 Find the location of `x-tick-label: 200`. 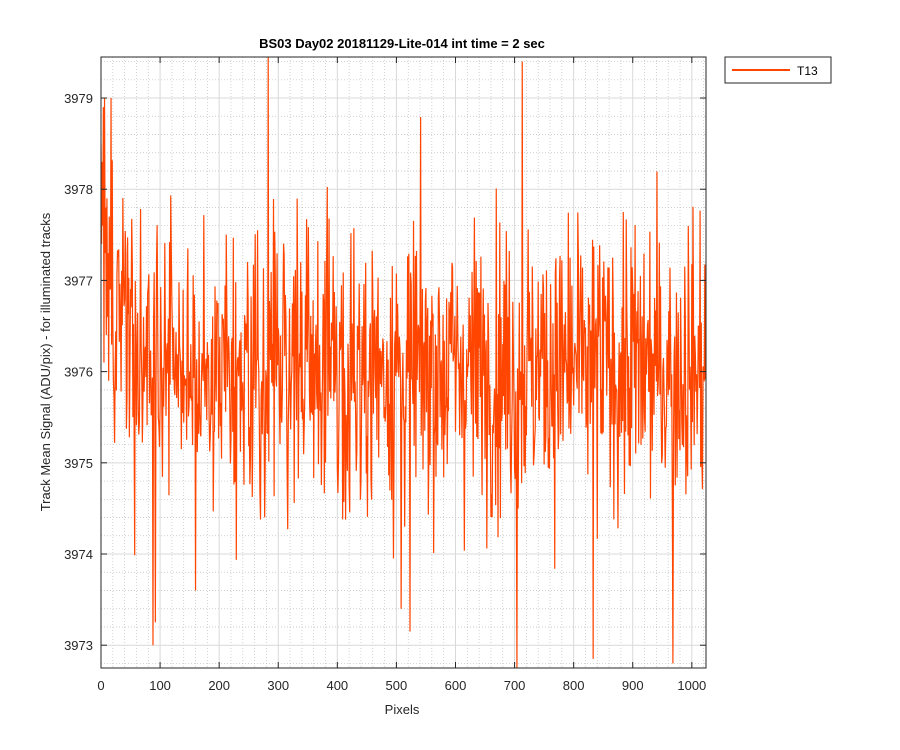

x-tick-label: 200 is located at coordinates (219, 685).